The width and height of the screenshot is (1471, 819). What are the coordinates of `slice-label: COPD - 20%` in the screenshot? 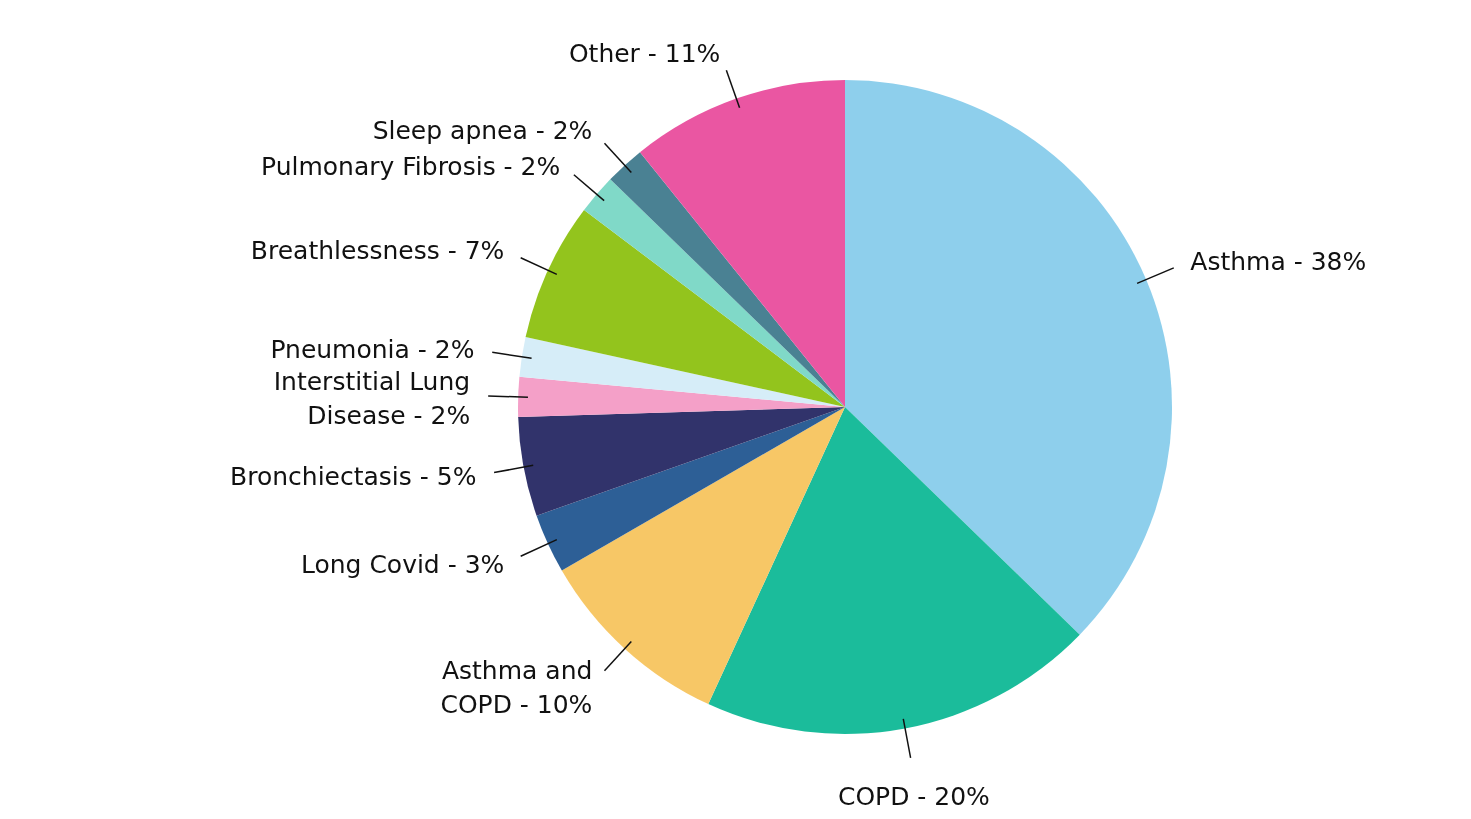 It's located at (913, 796).